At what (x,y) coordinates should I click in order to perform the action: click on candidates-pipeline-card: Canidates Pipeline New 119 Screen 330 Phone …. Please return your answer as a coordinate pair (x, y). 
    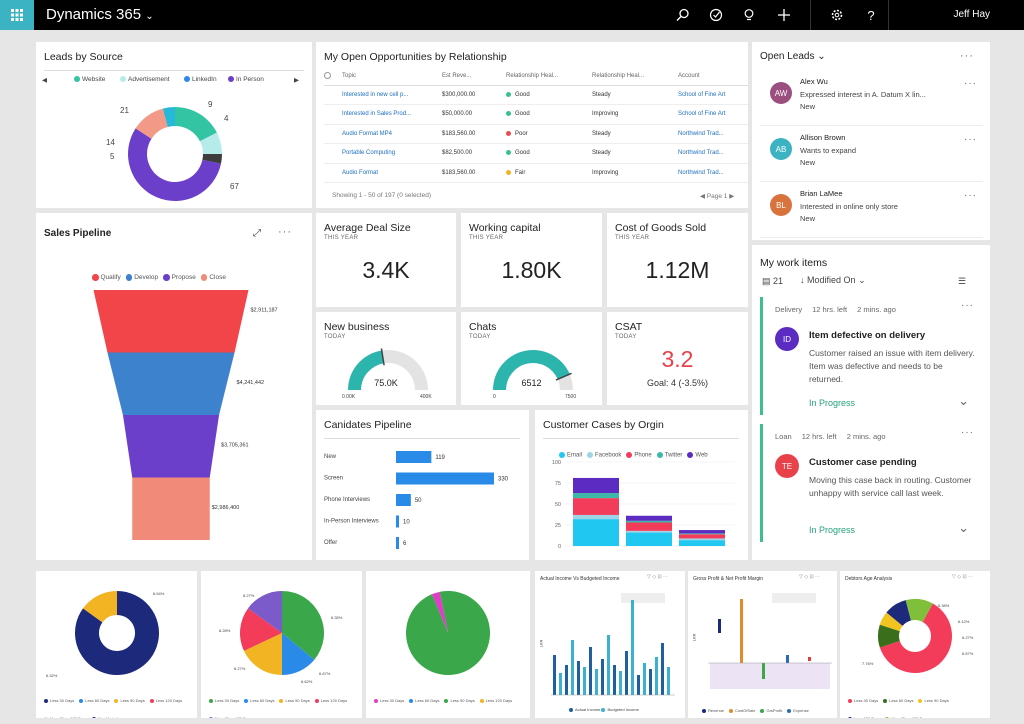
    Looking at the image, I should click on (422, 485).